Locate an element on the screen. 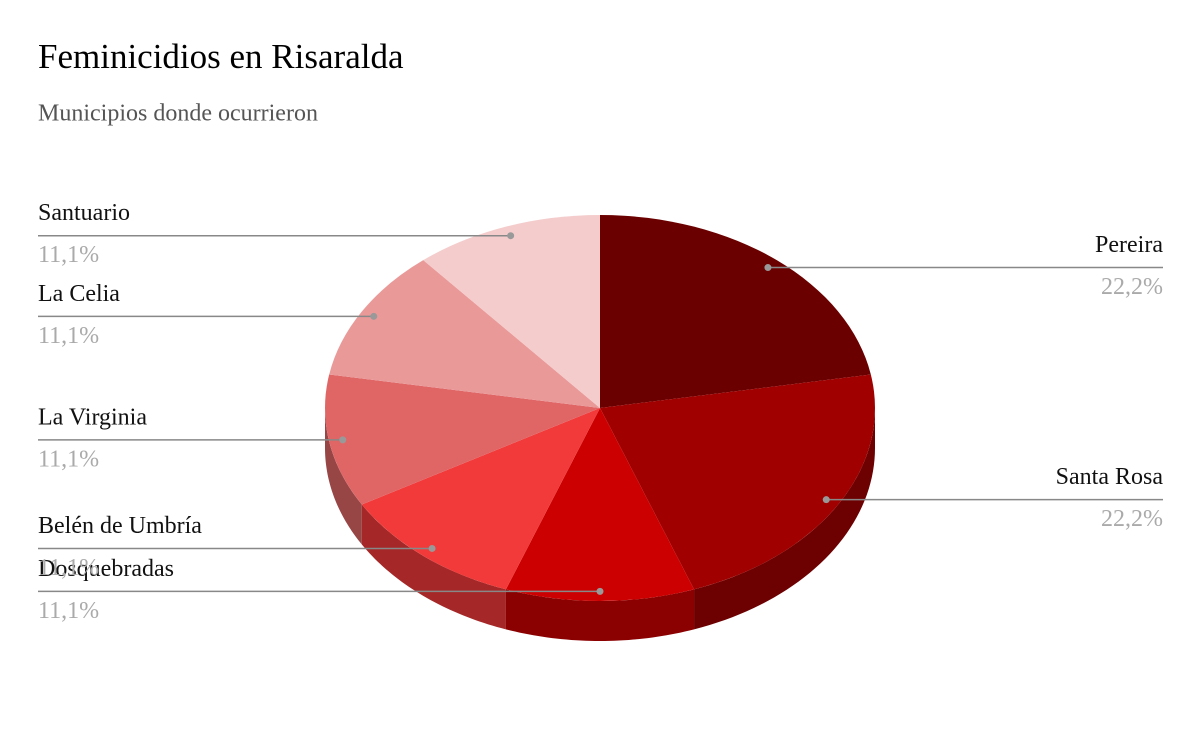 The width and height of the screenshot is (1200, 742). chart-title: Feminicidios en Risaralda is located at coordinates (221, 56).